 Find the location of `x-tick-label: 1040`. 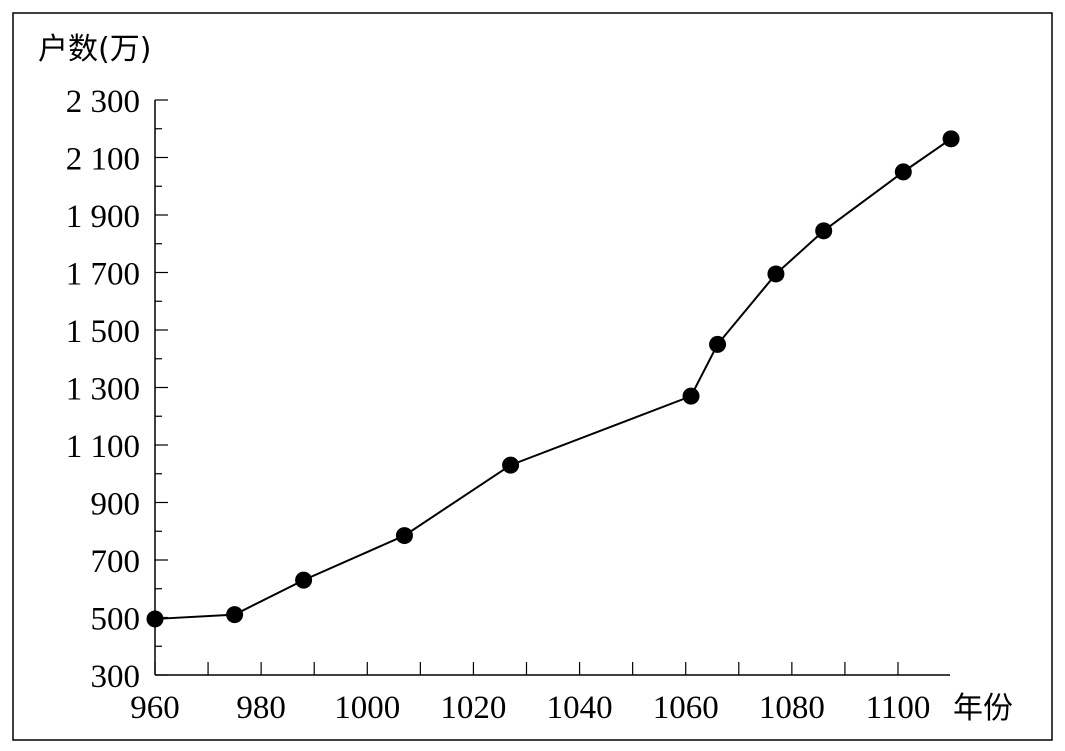

x-tick-label: 1040 is located at coordinates (580, 708).